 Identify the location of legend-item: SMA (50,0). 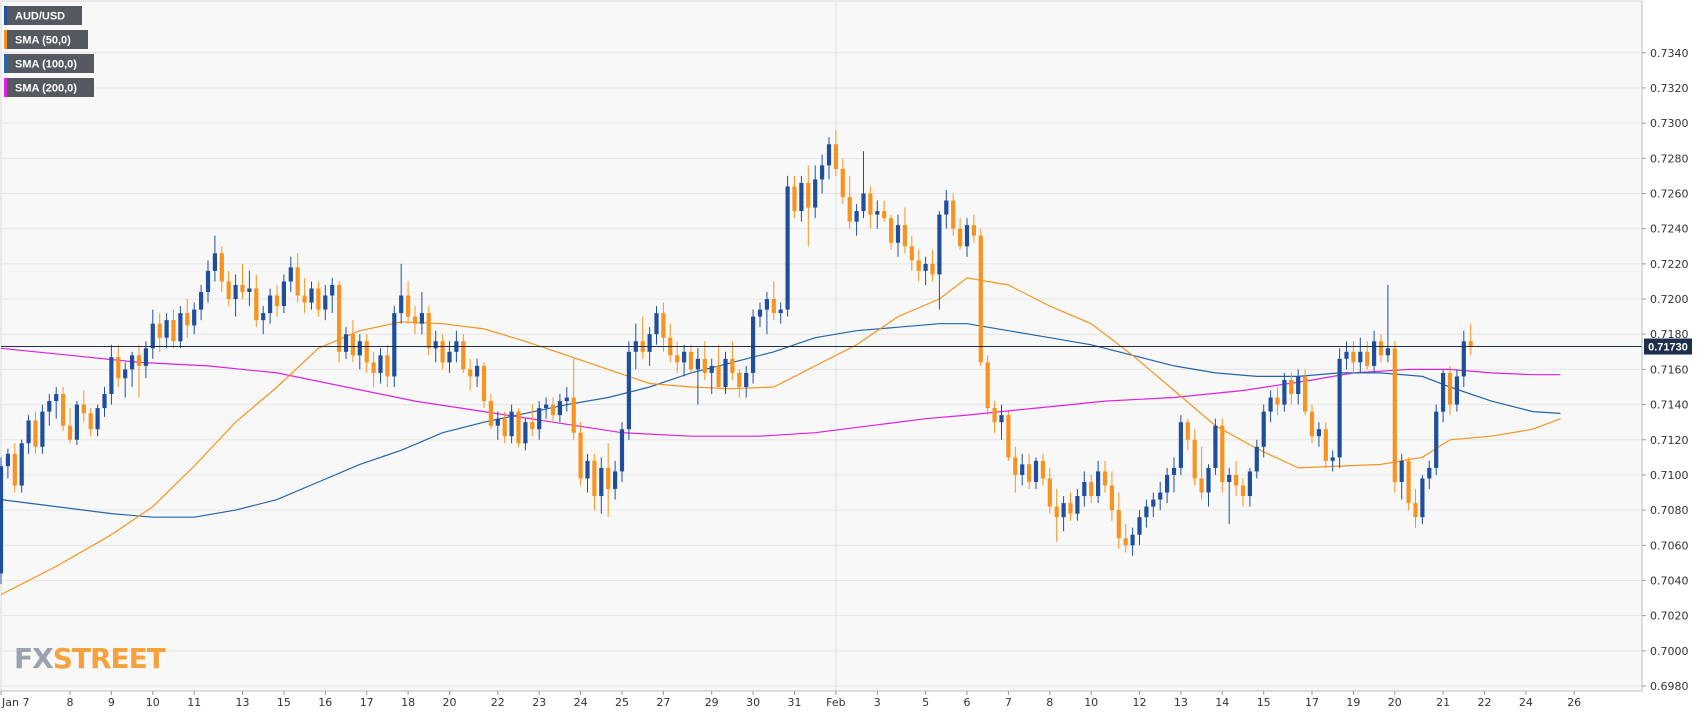
(46, 39).